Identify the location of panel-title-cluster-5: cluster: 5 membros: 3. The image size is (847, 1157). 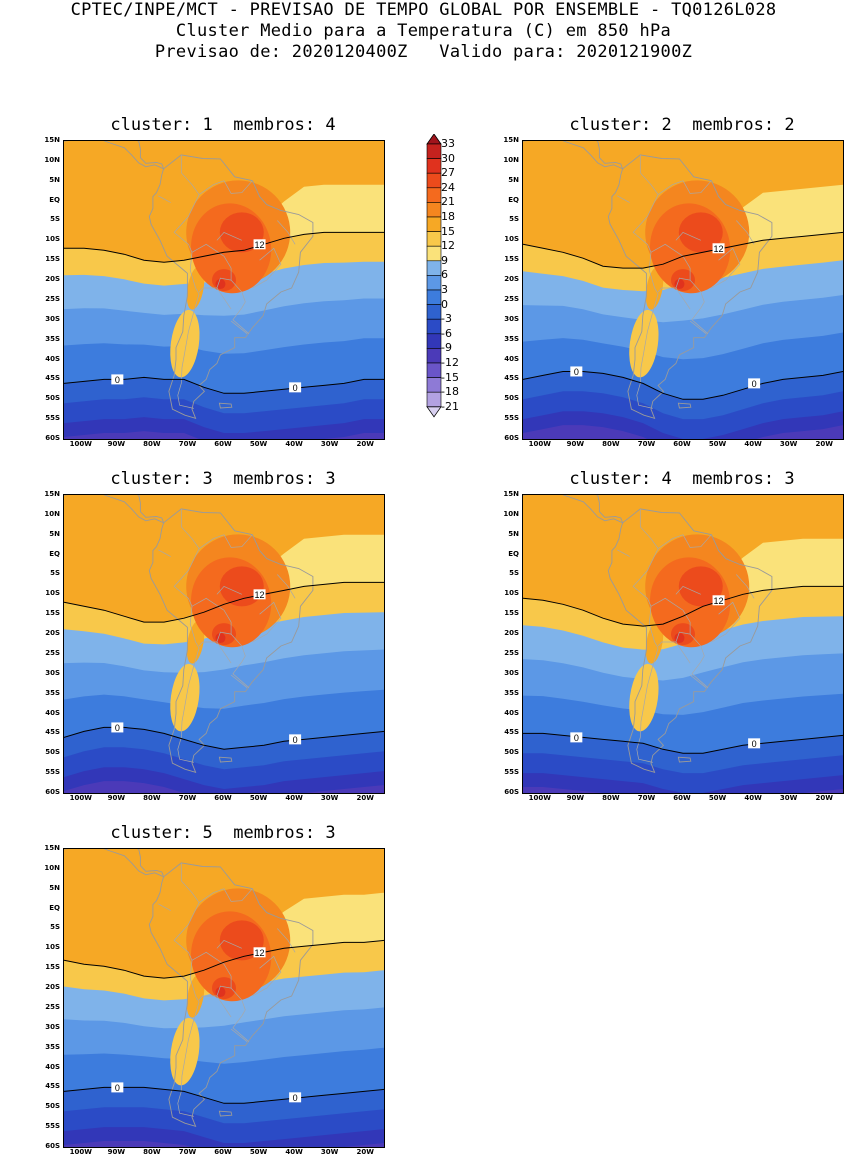
(223, 833).